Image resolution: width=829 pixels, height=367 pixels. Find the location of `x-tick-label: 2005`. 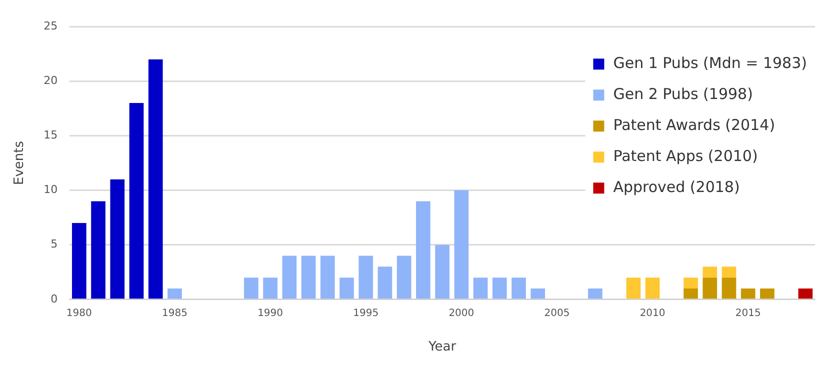

x-tick-label: 2005 is located at coordinates (557, 313).